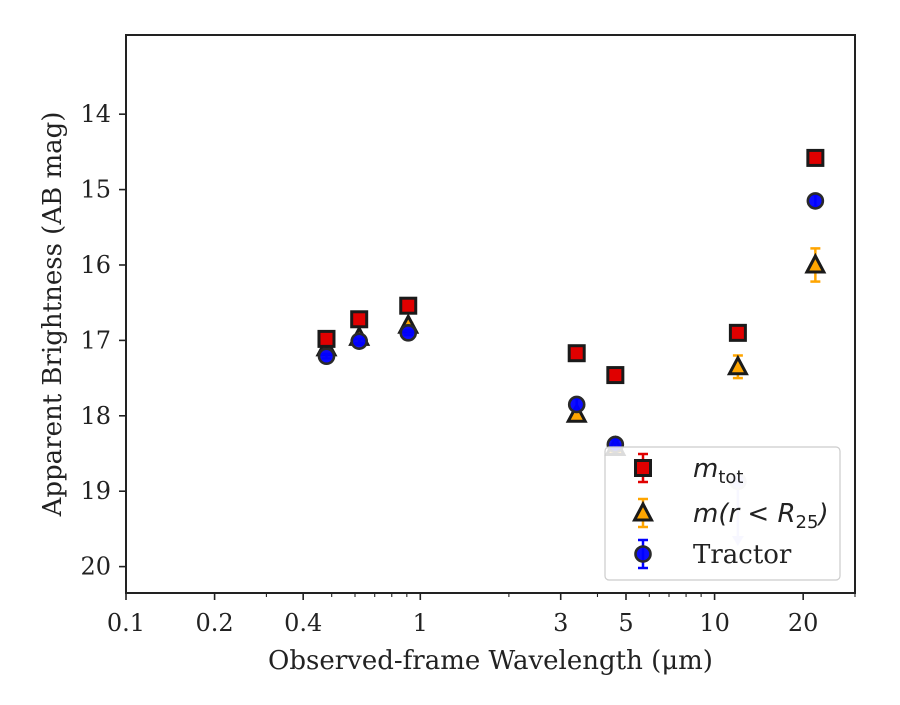  I want to click on legend-label: m(r < R25), so click(761, 516).